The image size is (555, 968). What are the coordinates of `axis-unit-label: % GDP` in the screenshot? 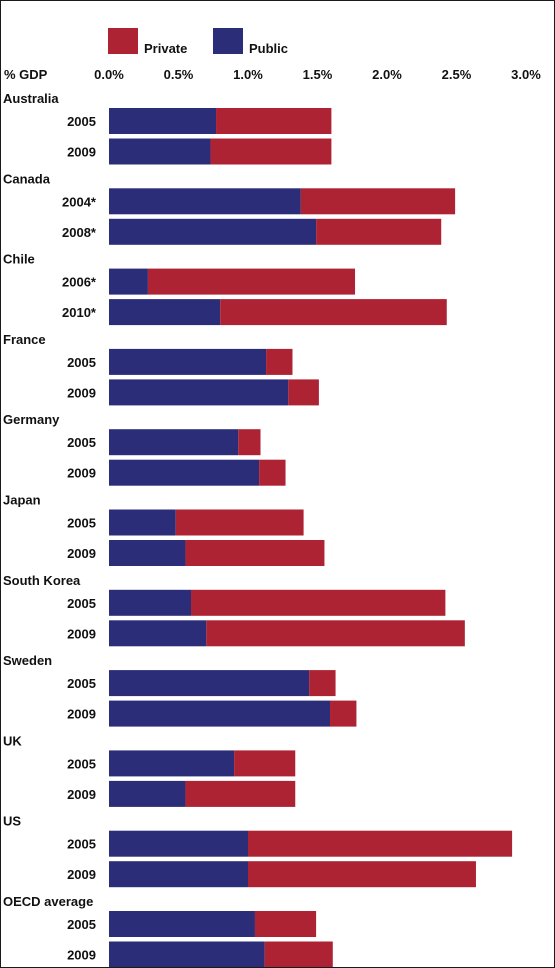 It's located at (26, 74).